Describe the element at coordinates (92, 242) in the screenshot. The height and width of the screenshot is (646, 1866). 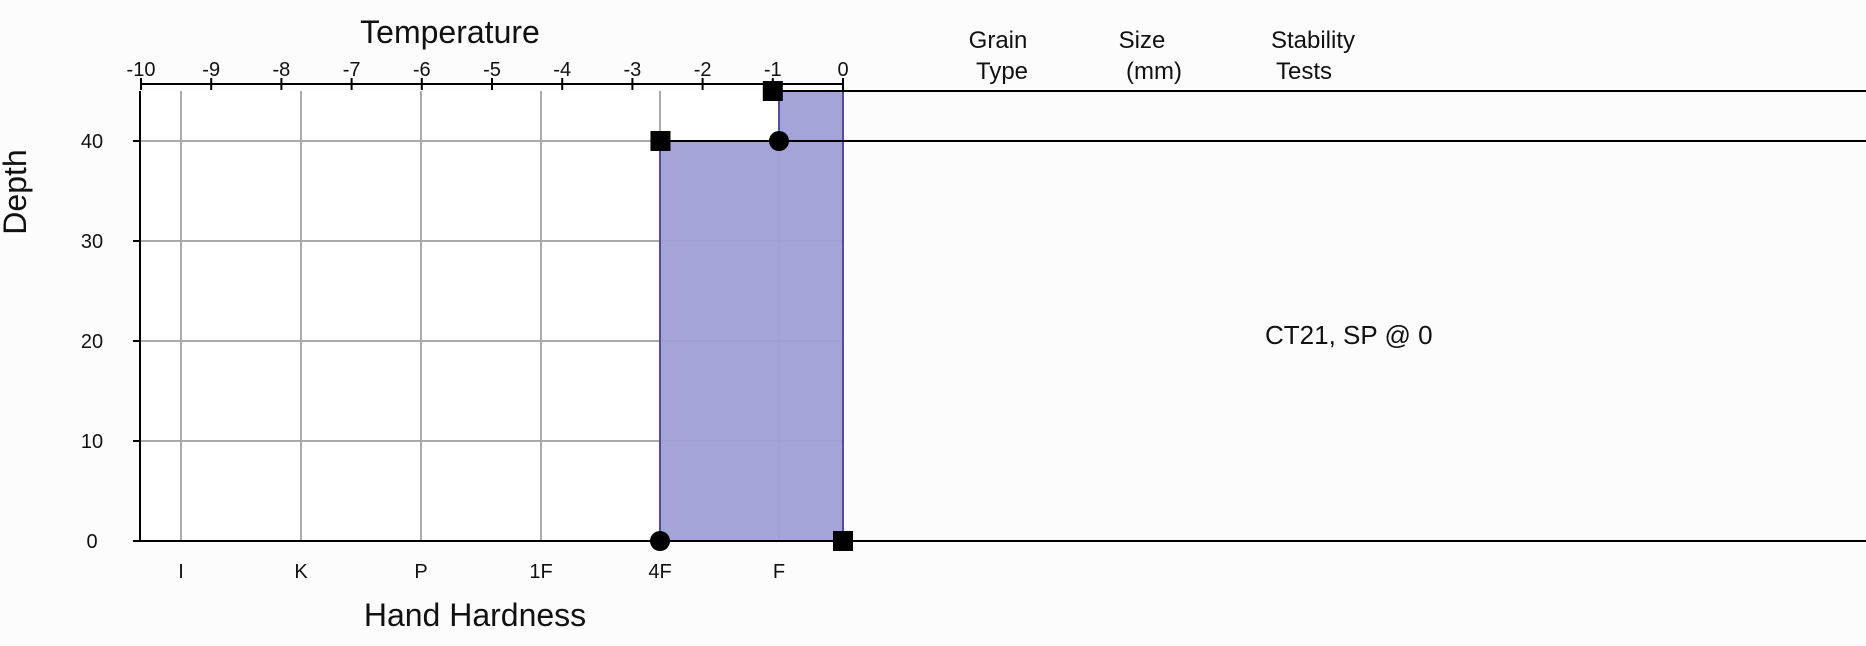
I see `y-axis-tick-label: 30` at that location.